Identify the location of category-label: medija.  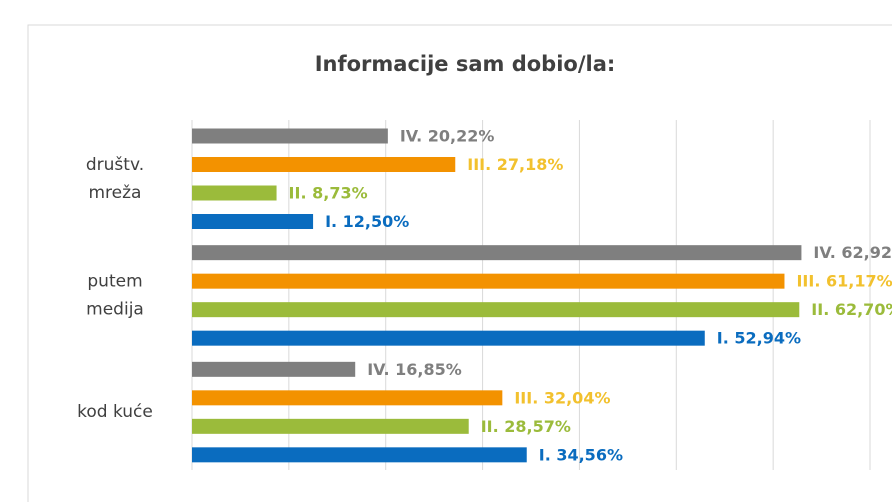
(115, 309).